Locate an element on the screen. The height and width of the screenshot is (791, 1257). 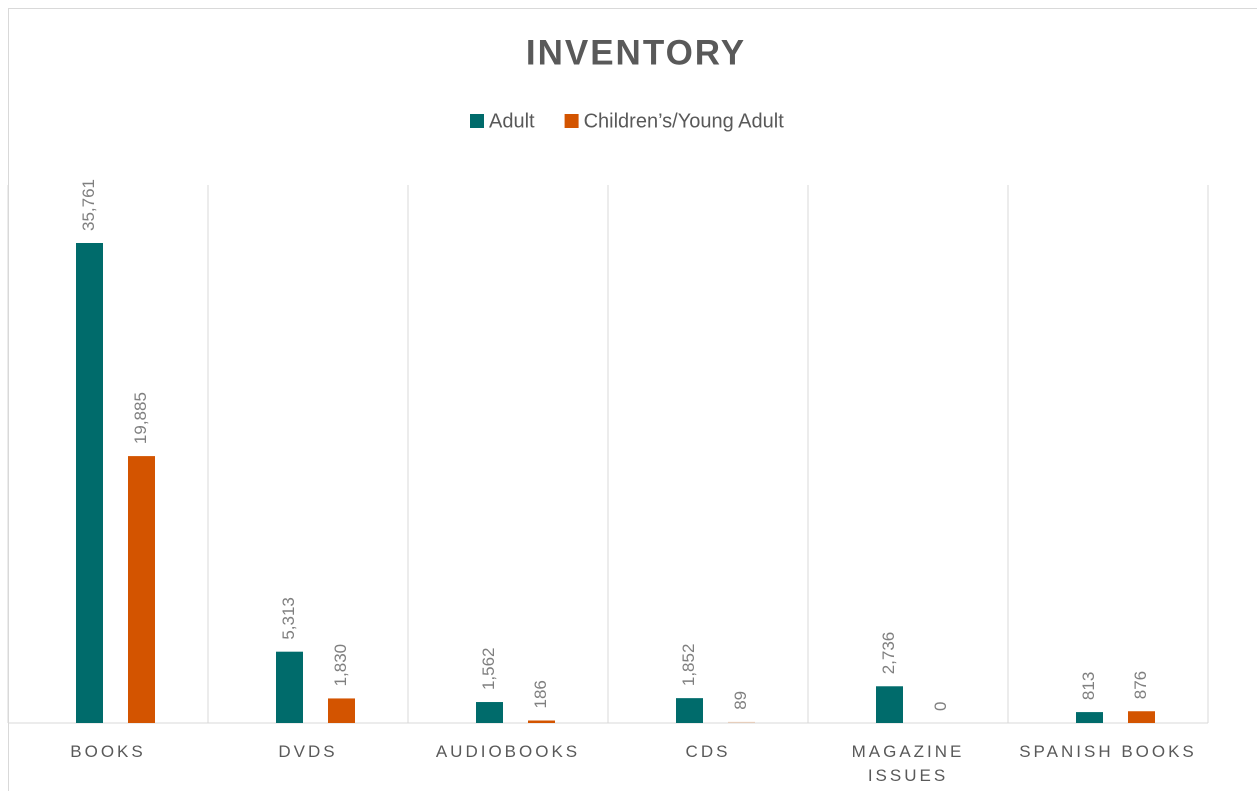
data-label: 2,736 is located at coordinates (888, 653).